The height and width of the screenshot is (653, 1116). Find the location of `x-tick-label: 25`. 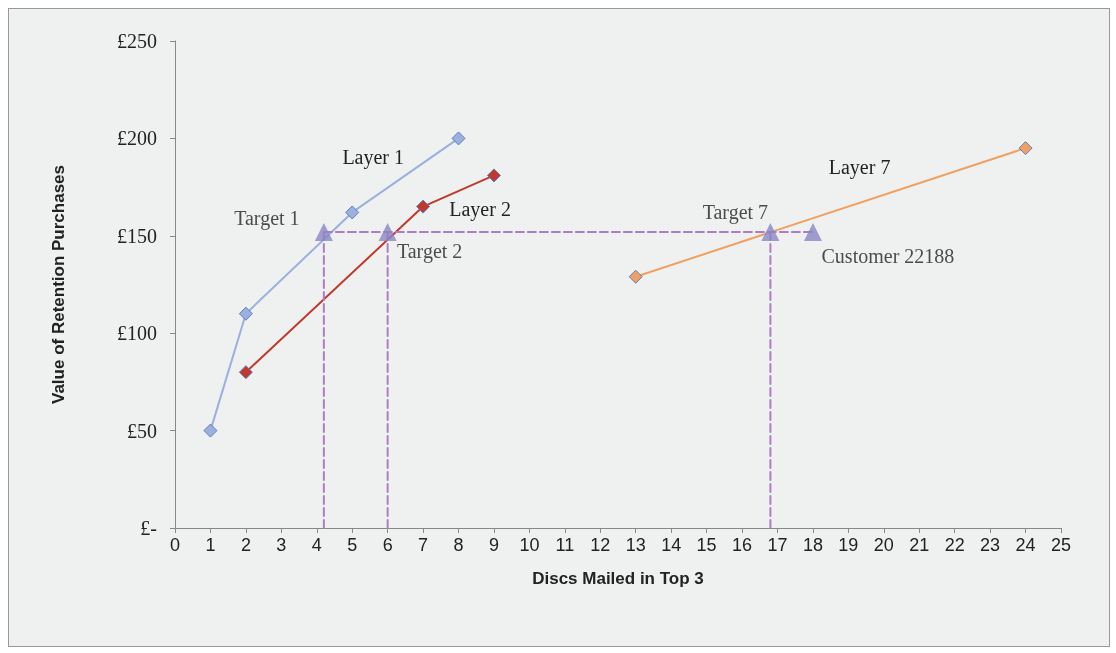

x-tick-label: 25 is located at coordinates (1061, 545).